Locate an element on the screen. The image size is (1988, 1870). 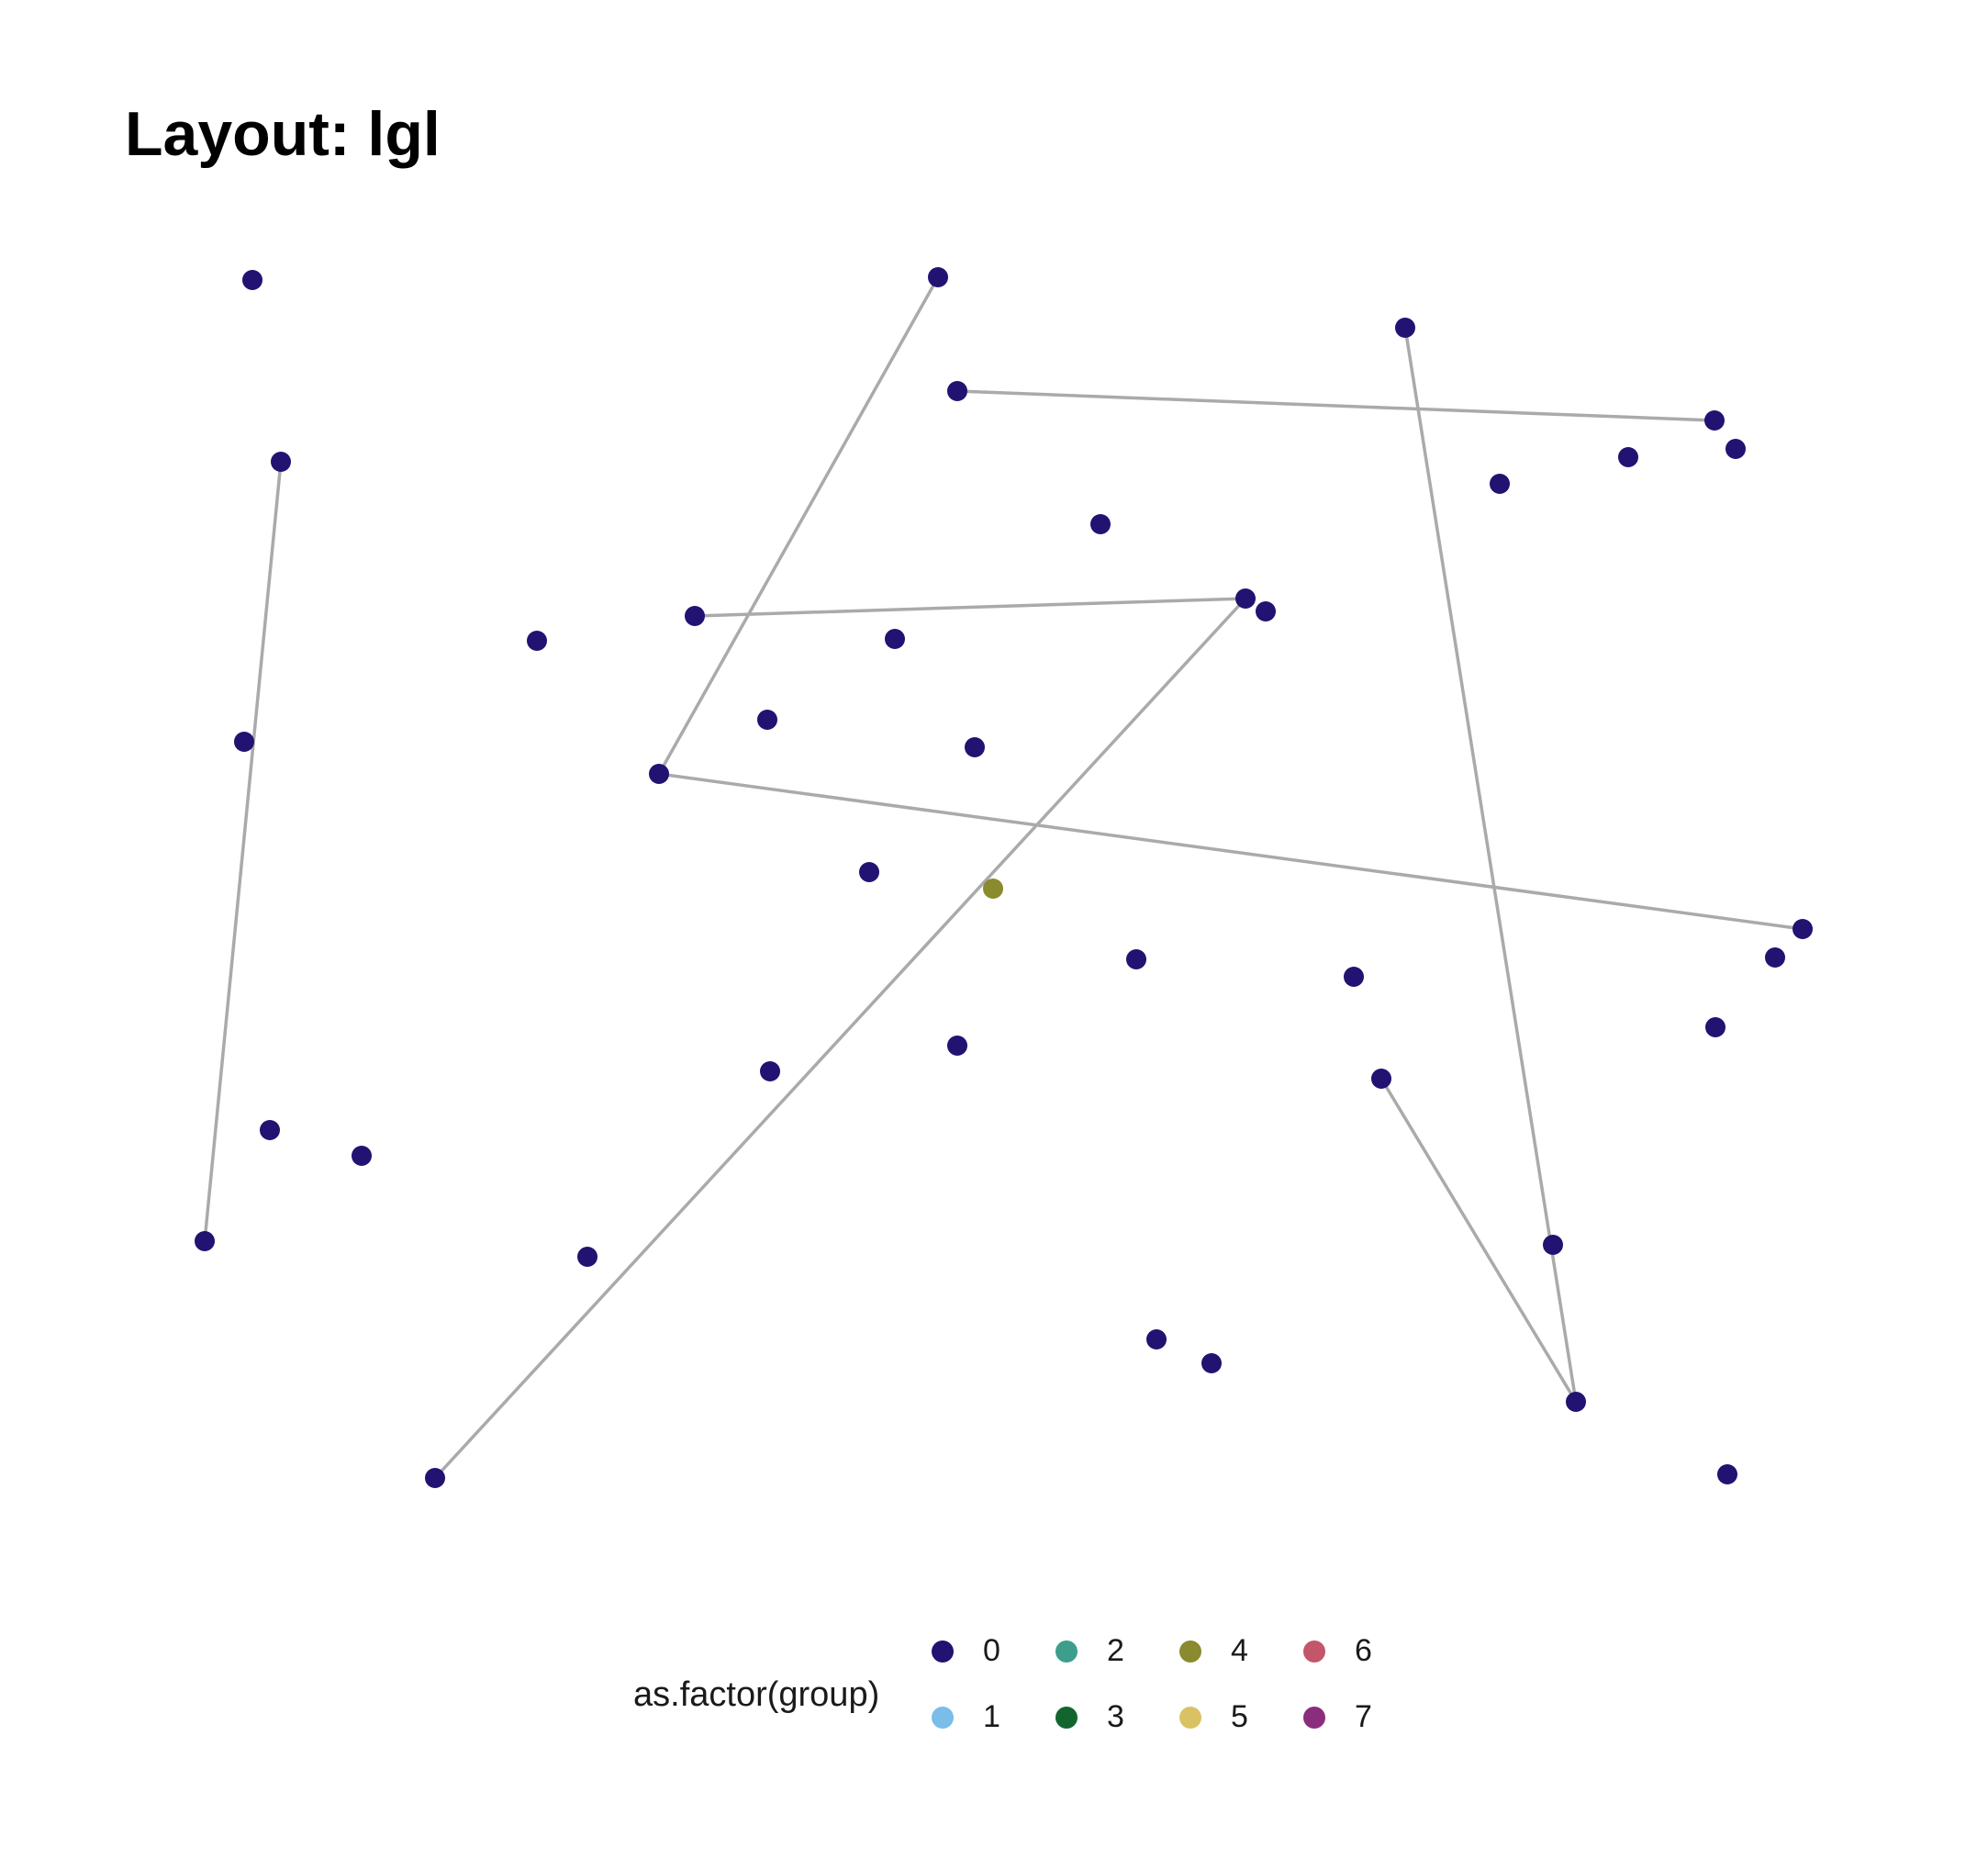
legend-label-1: 1 is located at coordinates (991, 1716).